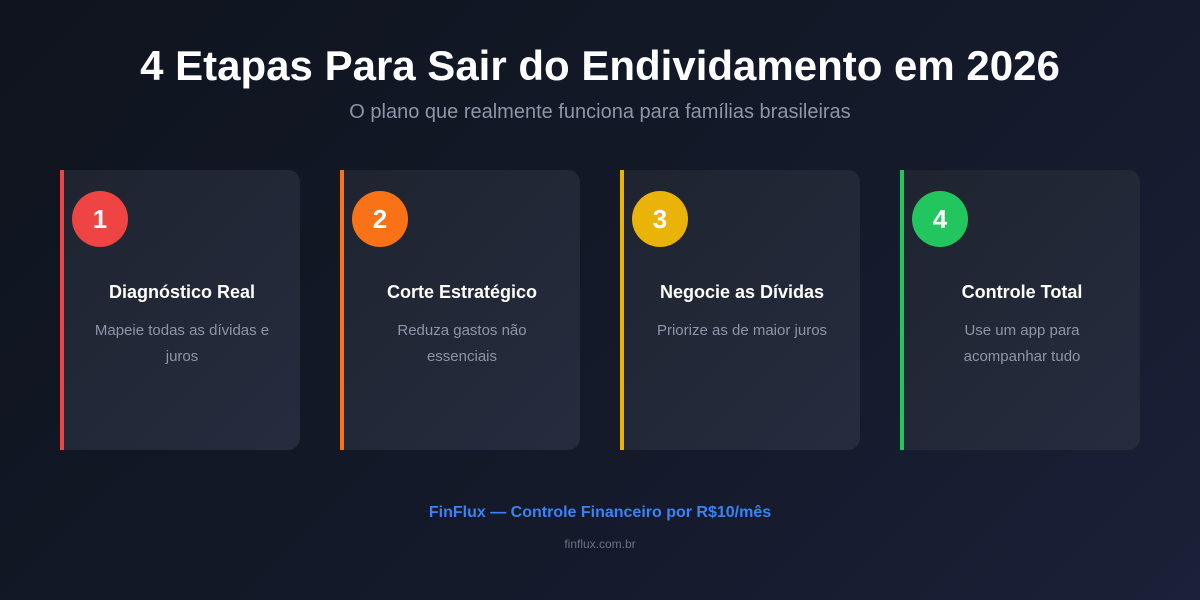  Describe the element at coordinates (462, 343) in the screenshot. I see `step-description: Reduza gastos não essenciais` at that location.